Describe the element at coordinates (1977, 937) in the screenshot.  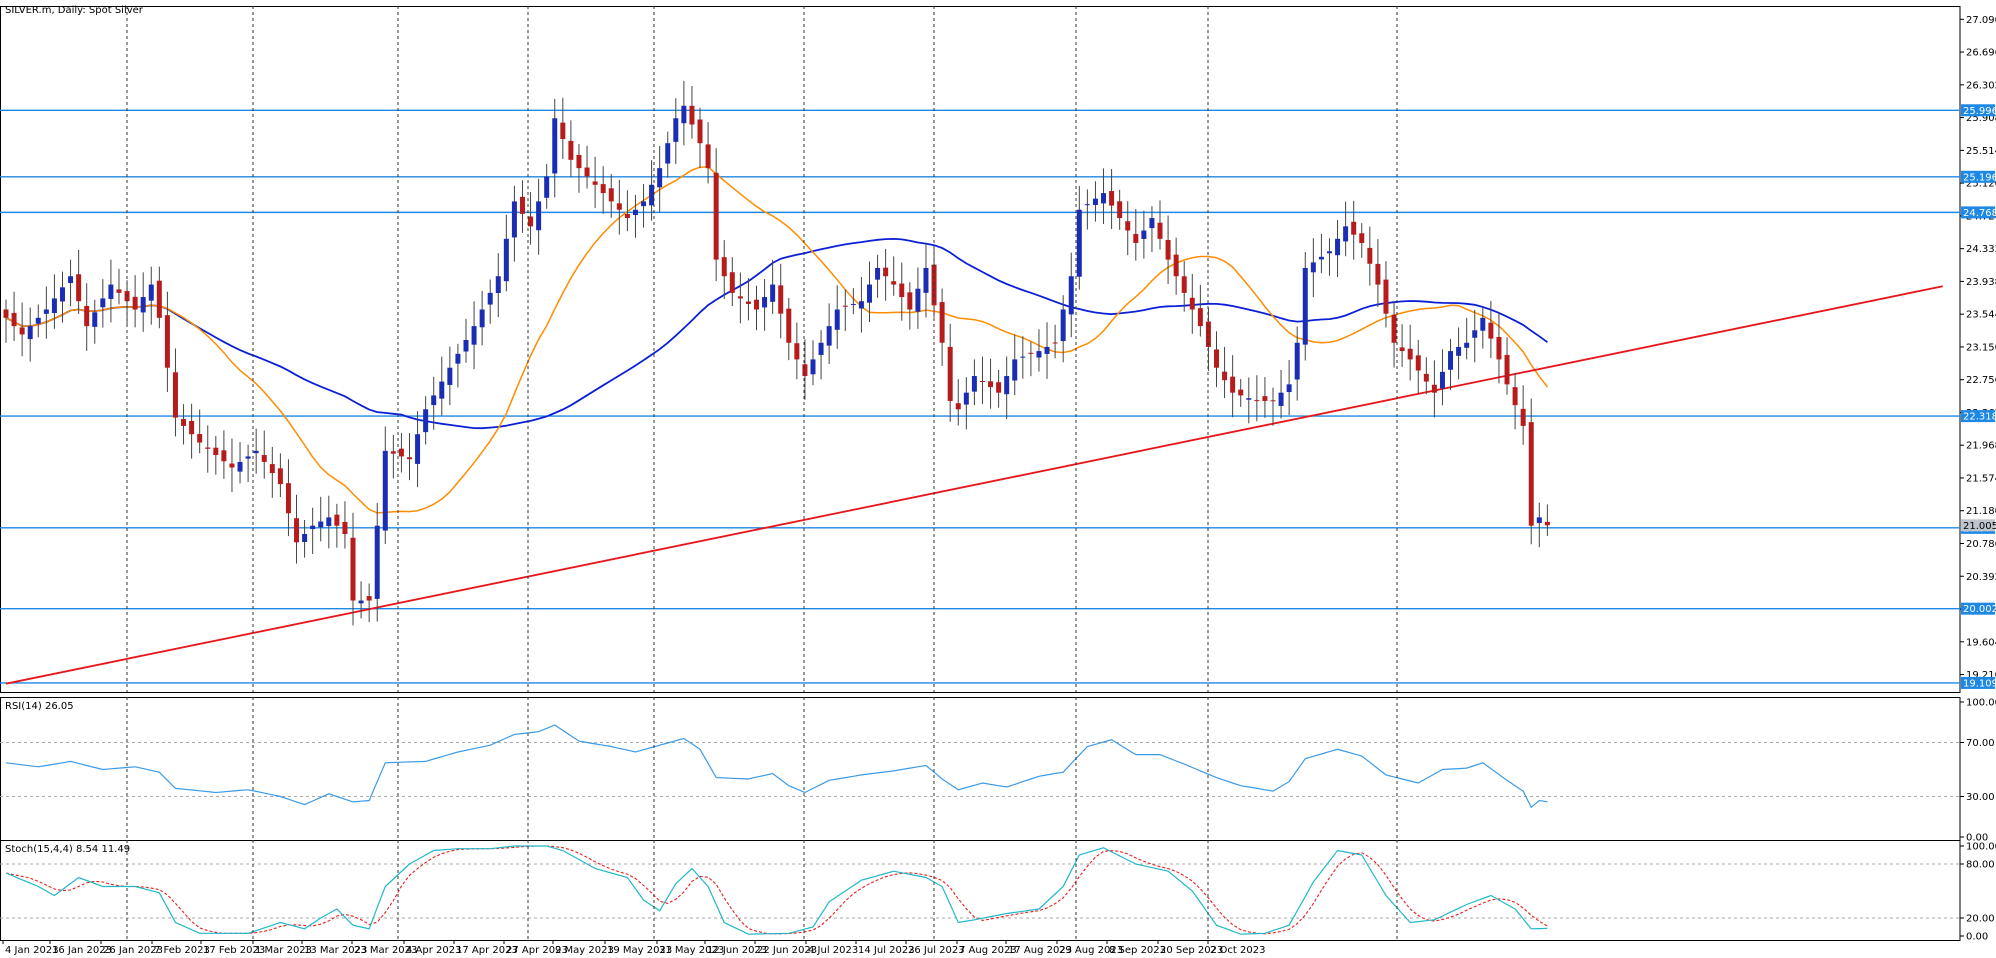
I see `stochastic-tick-label: 0.00` at that location.